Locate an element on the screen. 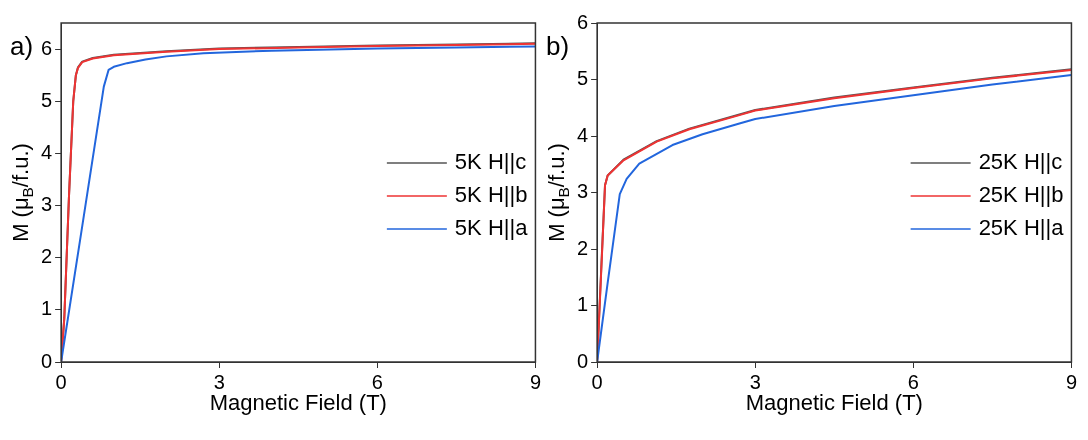 This screenshot has height=440, width=1088. legend-label: 5K H||a is located at coordinates (491, 228).